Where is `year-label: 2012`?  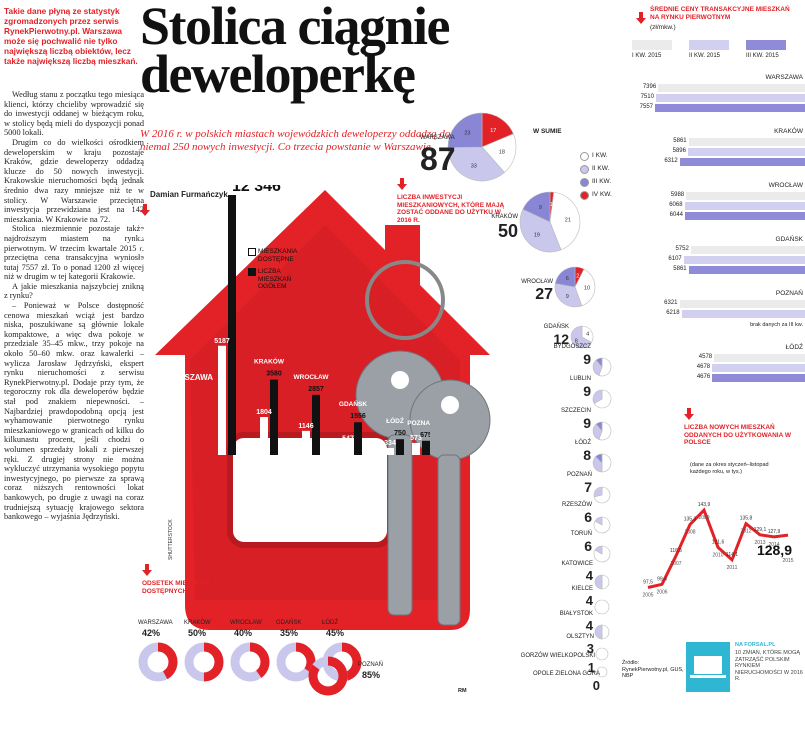
year-label: 2012 is located at coordinates (745, 532).